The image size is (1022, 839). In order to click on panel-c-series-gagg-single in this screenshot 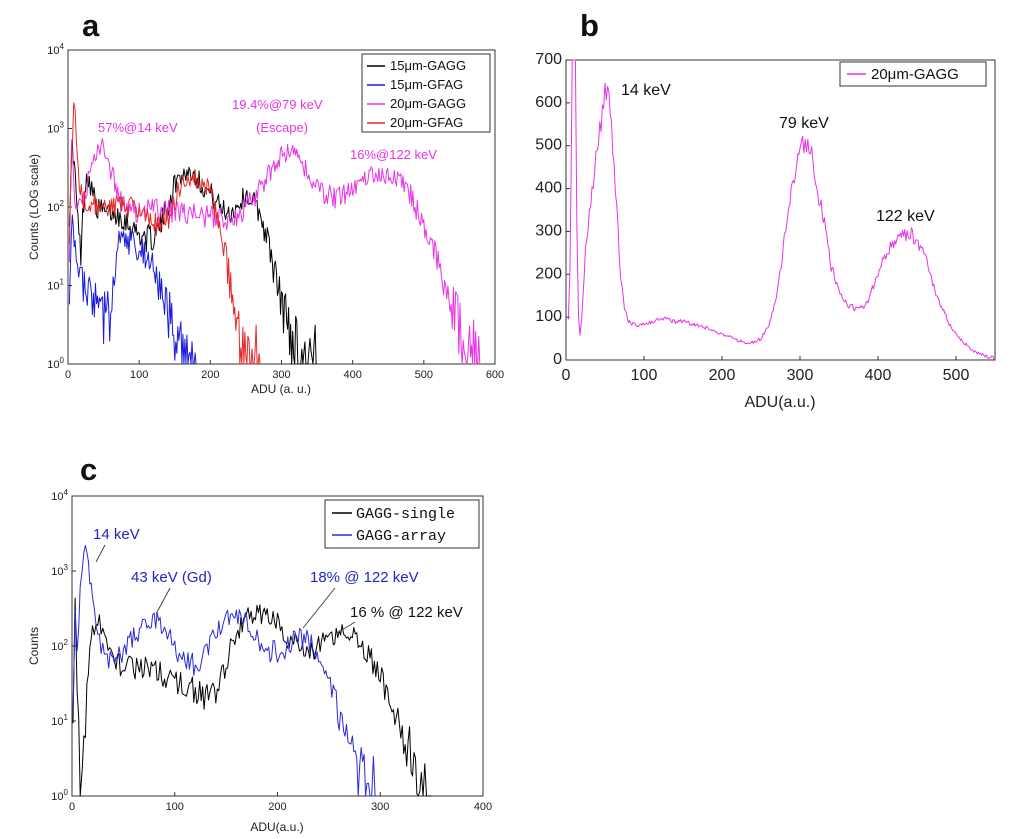, I will do `click(252, 697)`.